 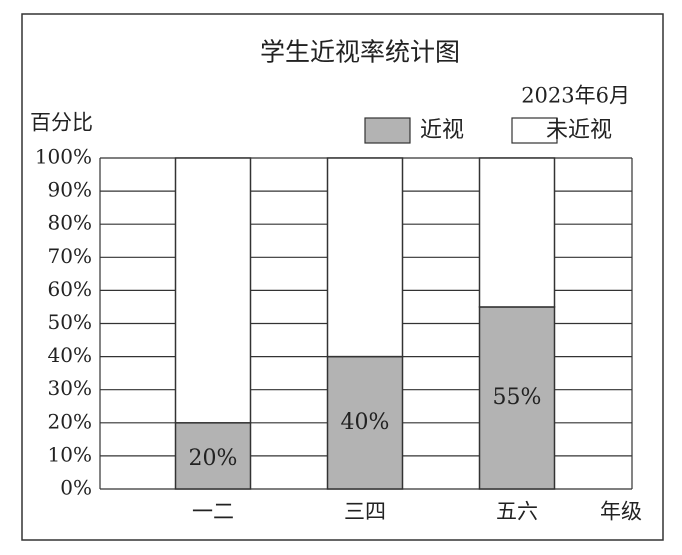 I want to click on value-label: 20%, so click(x=213, y=458).